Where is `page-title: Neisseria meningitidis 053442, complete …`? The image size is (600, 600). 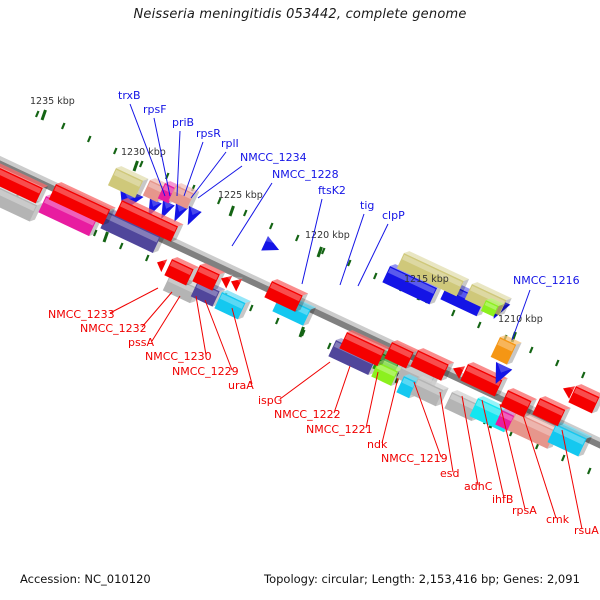
page-title: Neisseria meningitidis 053442, complete … is located at coordinates (300, 14).